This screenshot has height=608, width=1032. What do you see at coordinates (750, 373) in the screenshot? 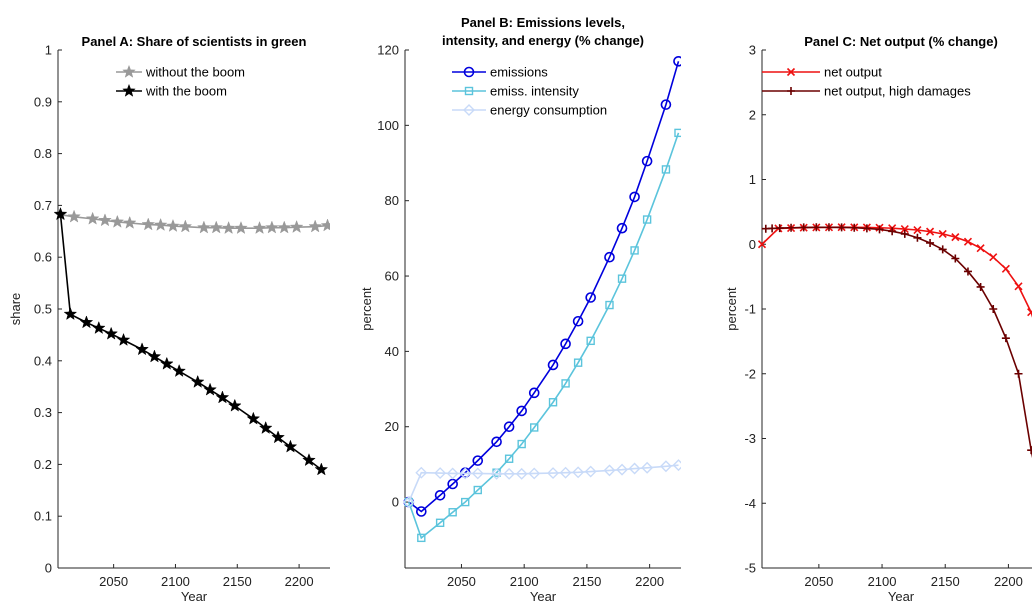
I see `y-tick-label: -2` at bounding box center [750, 373].